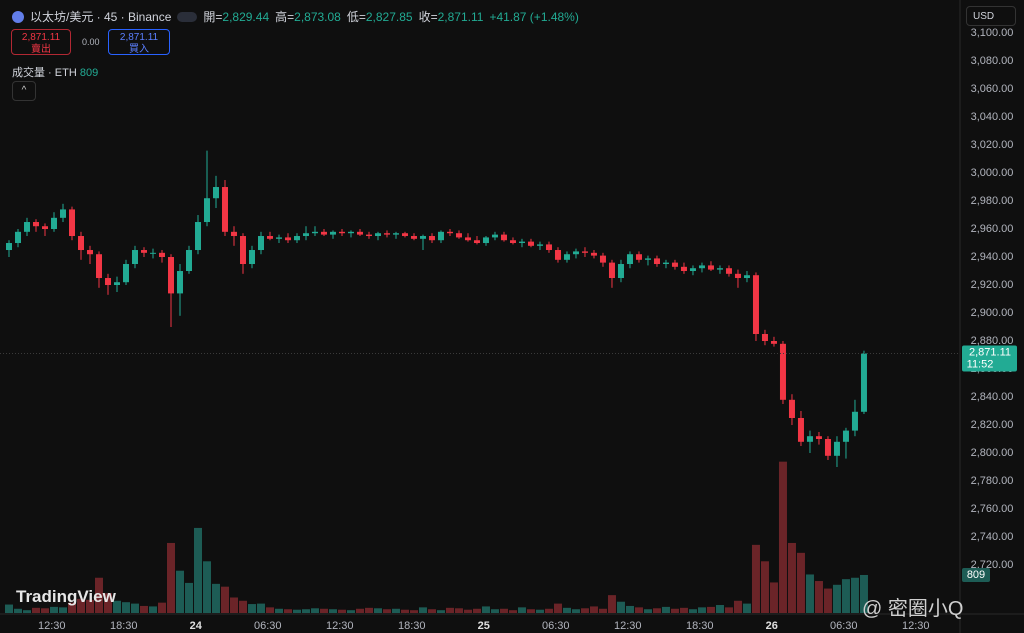 The height and width of the screenshot is (633, 1024). What do you see at coordinates (24, 91) in the screenshot?
I see `collapse-button: ^` at bounding box center [24, 91].